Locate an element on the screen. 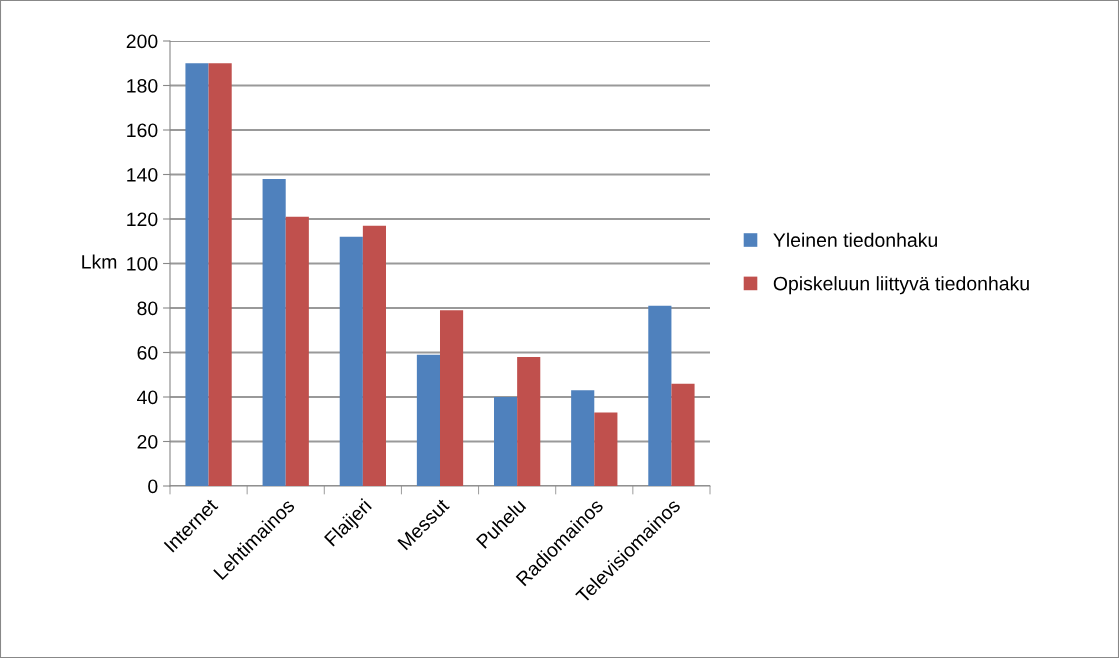 The image size is (1119, 658). y-tick-label: 160 is located at coordinates (142, 130).